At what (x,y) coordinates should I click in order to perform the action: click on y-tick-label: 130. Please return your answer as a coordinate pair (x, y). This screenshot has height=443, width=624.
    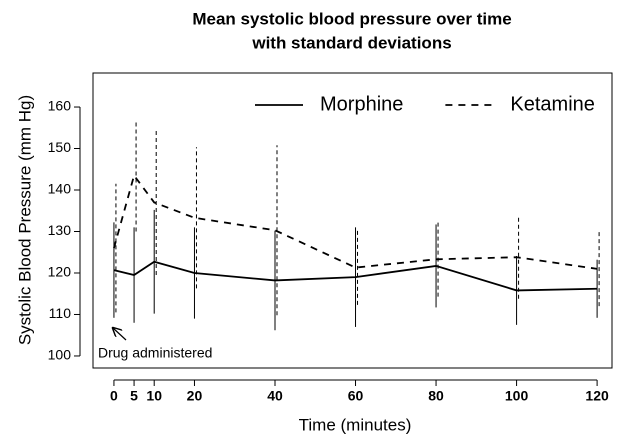
    Looking at the image, I should click on (60, 230).